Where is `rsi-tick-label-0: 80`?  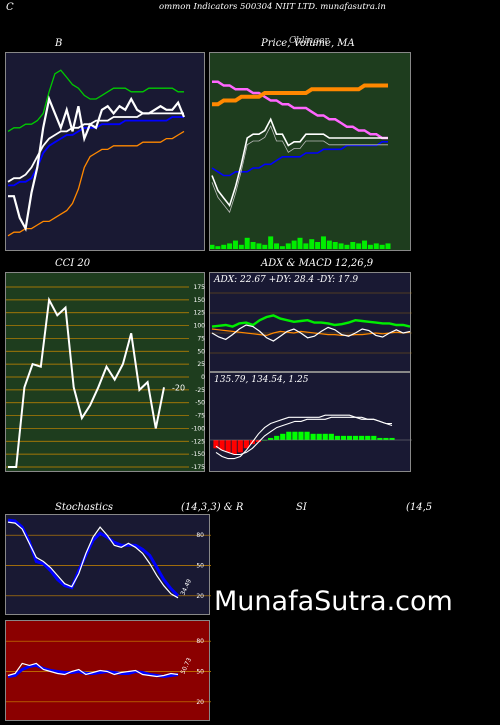 rsi-tick-label-0: 80 is located at coordinates (200, 641).